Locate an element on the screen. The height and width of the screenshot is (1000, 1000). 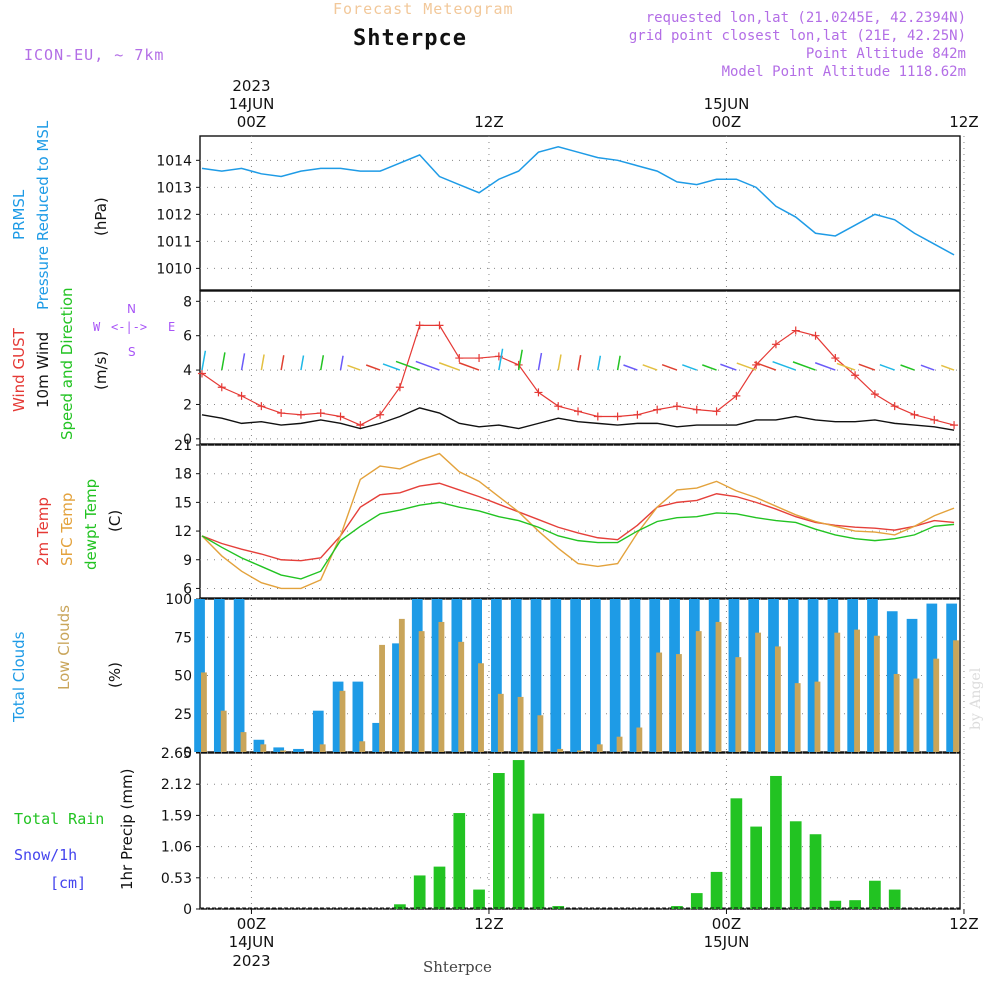
point-altitude: Point Altitude 842m is located at coordinates (885, 54).